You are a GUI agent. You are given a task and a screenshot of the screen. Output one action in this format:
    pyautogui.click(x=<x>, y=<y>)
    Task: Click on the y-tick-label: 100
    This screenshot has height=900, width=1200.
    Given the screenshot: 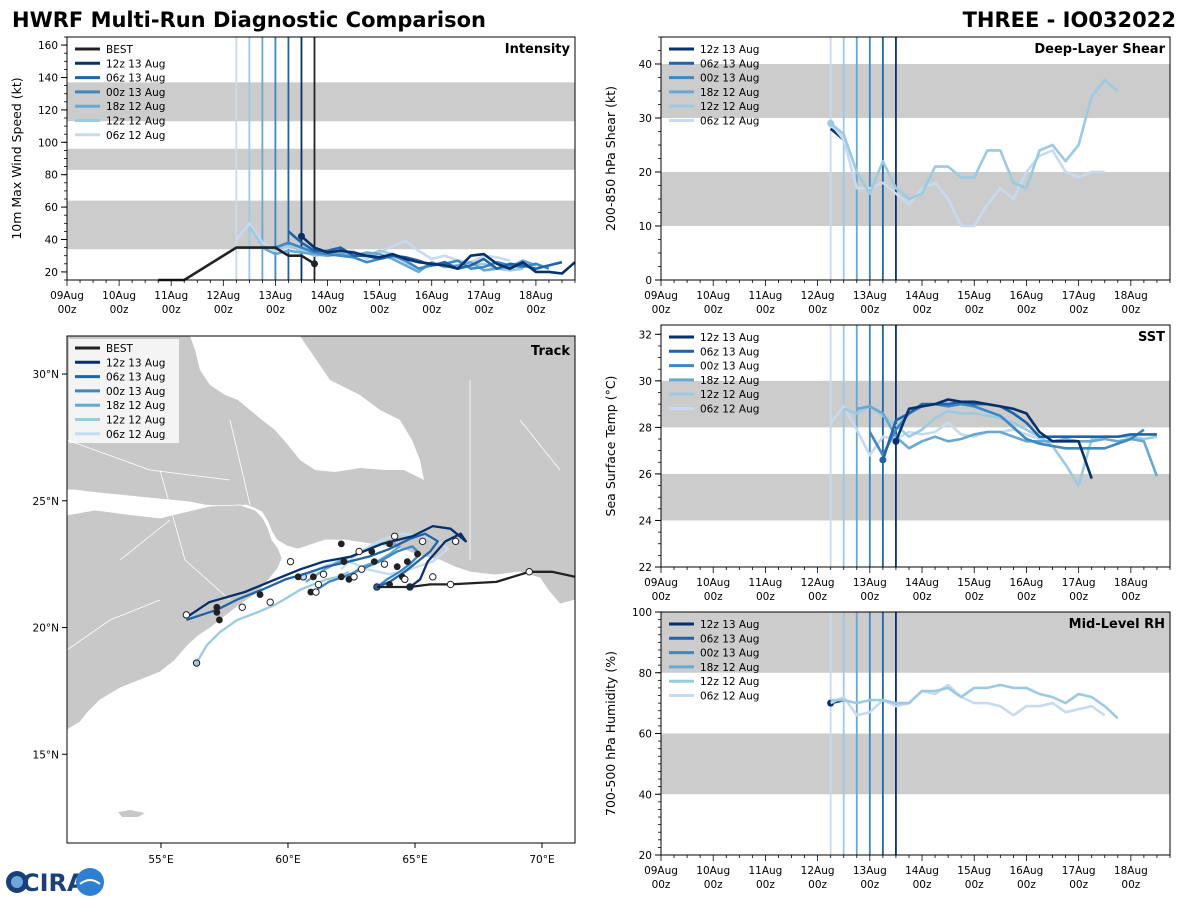 What is the action you would take?
    pyautogui.click(x=642, y=613)
    